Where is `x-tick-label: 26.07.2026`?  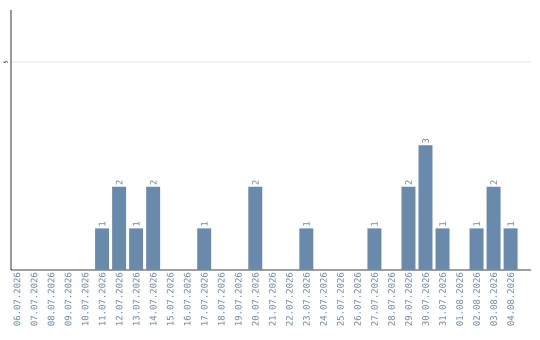
x-tick-label: 26.07.2026 is located at coordinates (357, 299).